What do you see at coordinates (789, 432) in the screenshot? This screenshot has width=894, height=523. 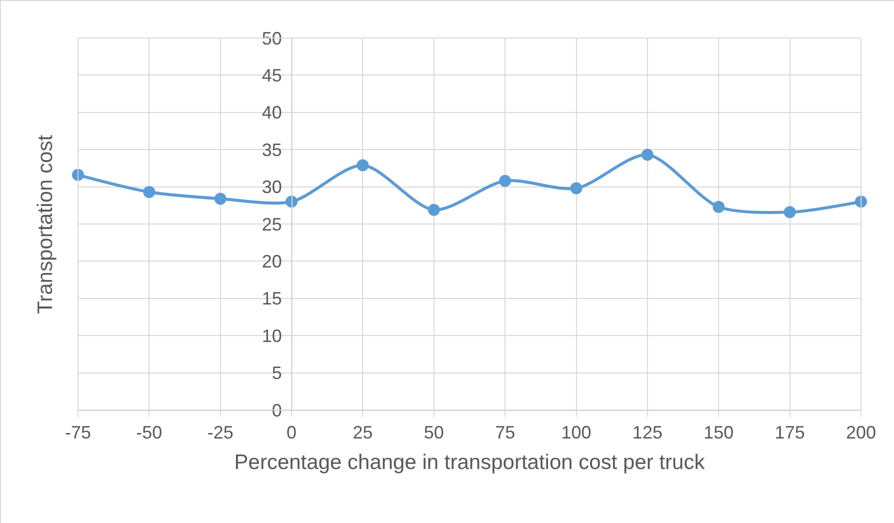 I see `x-tick-label: 175` at bounding box center [789, 432].